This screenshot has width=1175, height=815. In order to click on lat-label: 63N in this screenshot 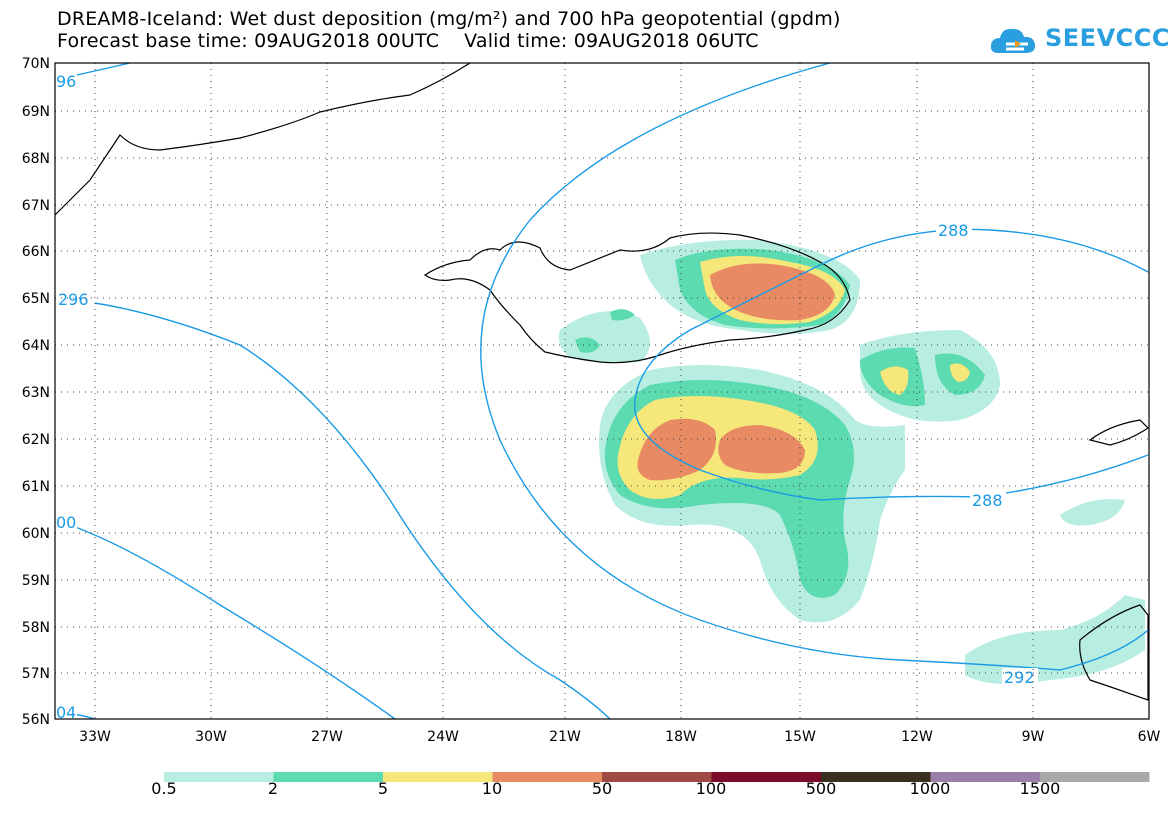, I will do `click(36, 393)`.